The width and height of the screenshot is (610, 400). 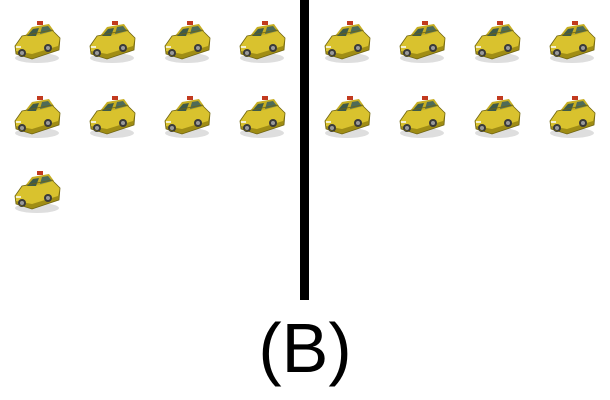 What do you see at coordinates (459, 79) in the screenshot?
I see `taxi-group-right` at bounding box center [459, 79].